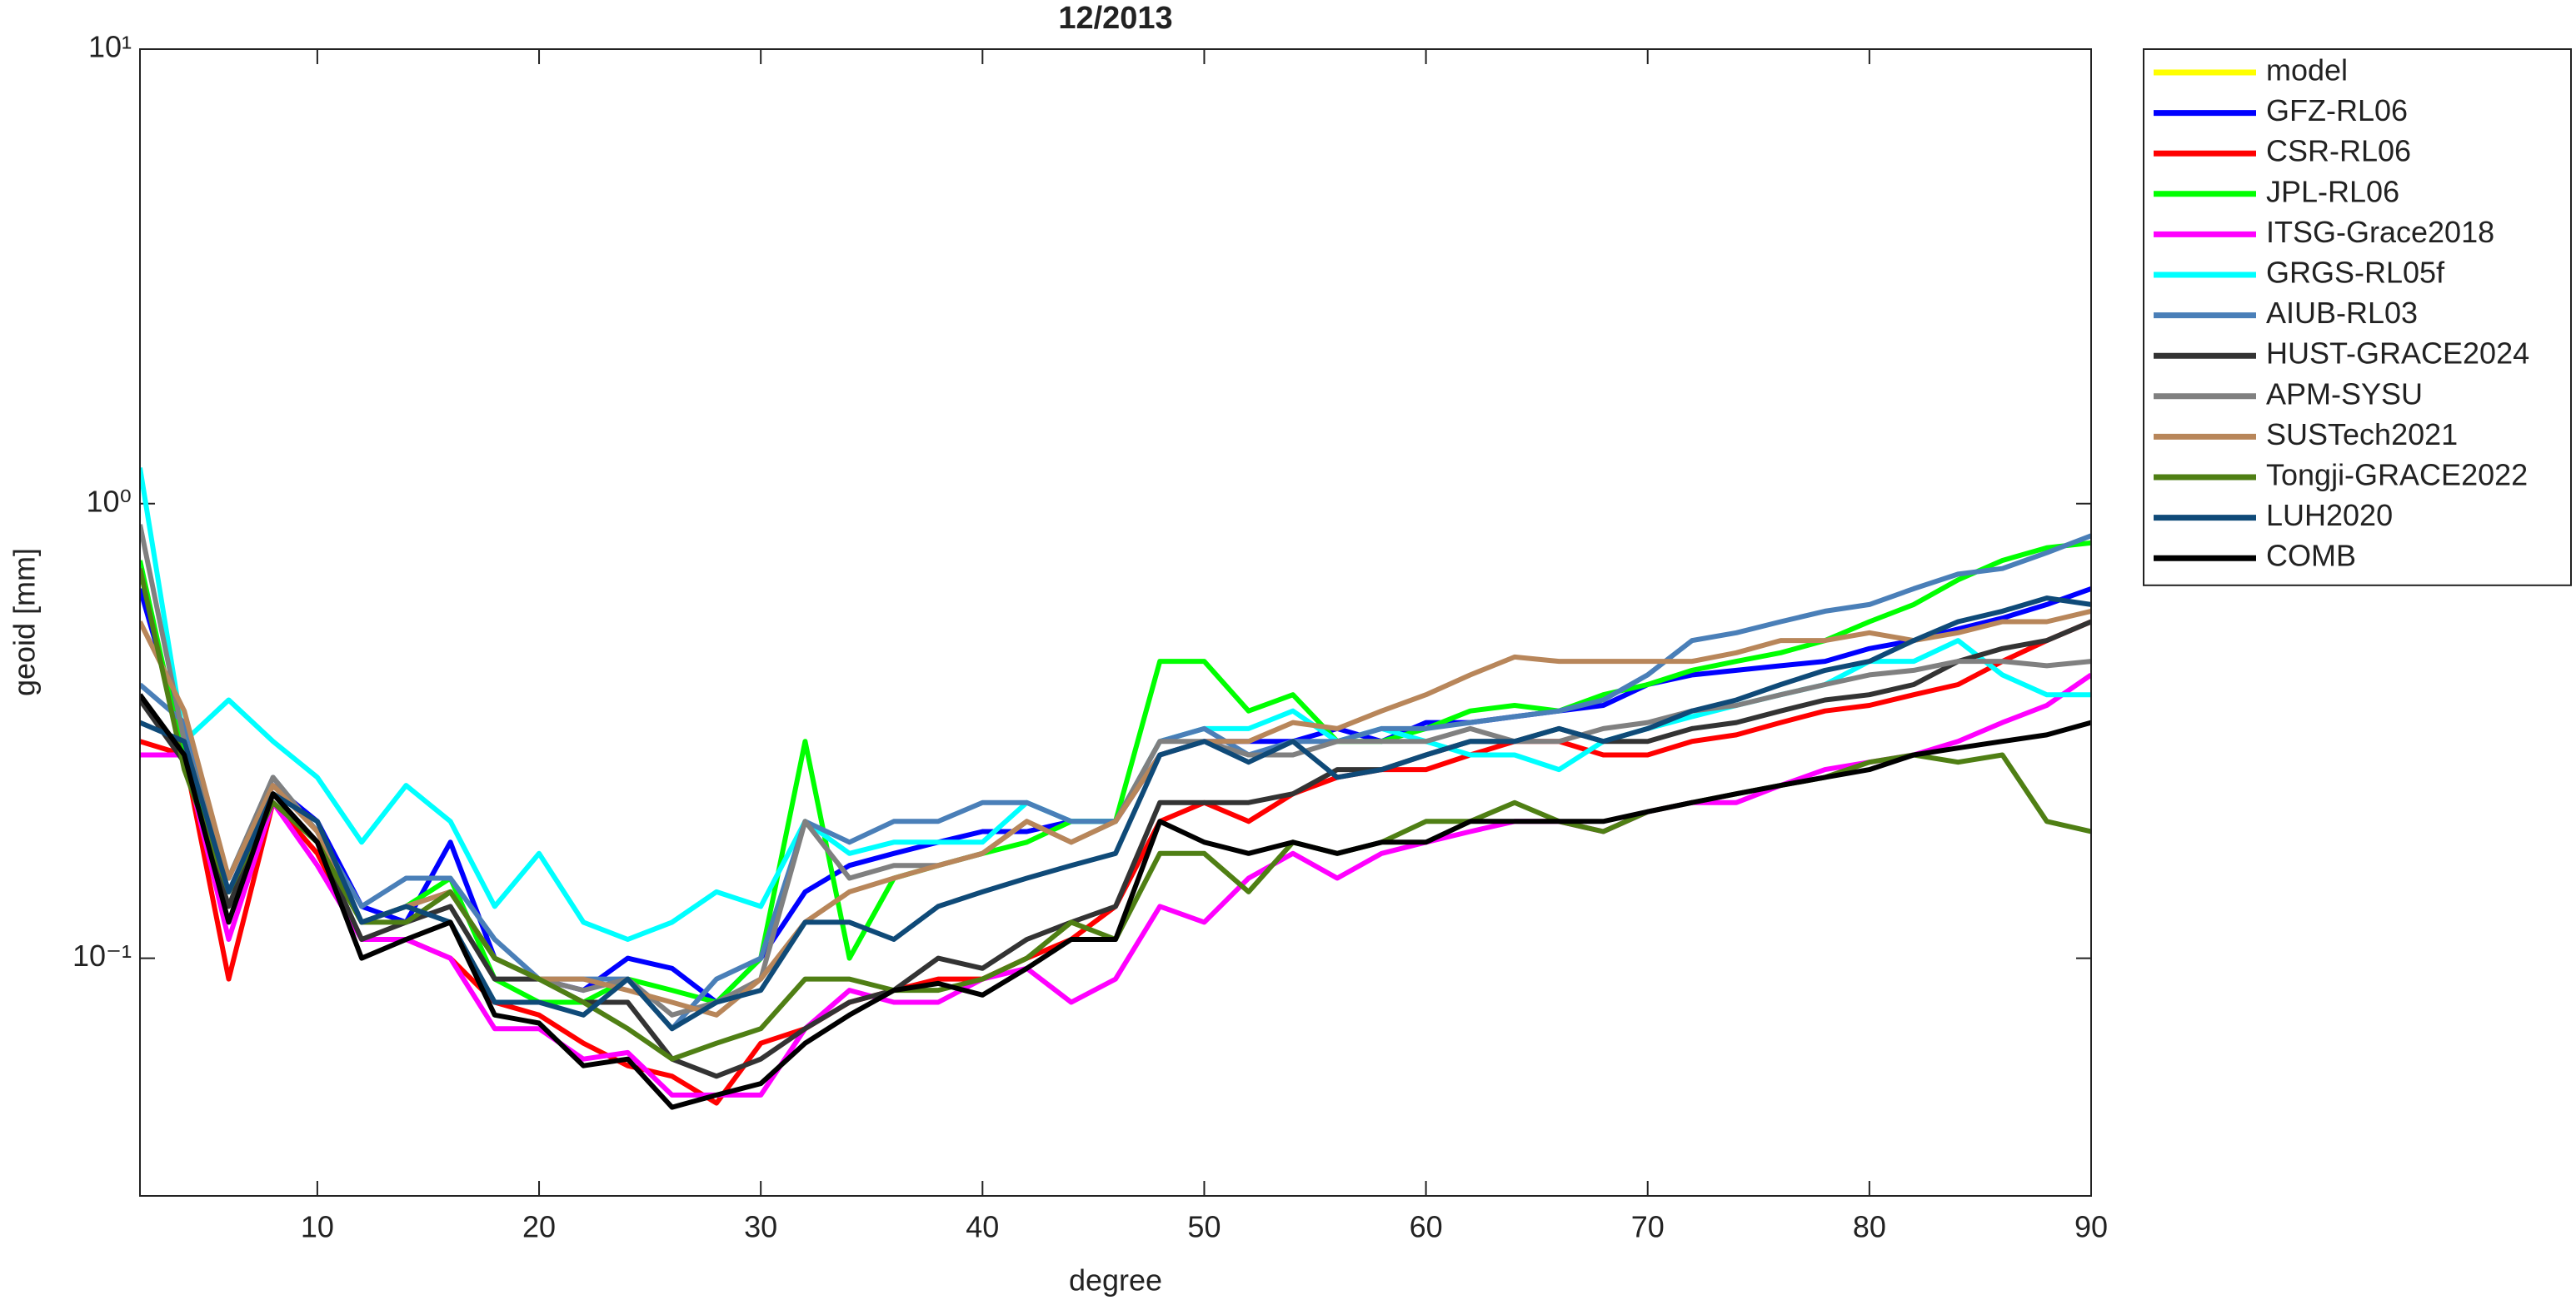  I want to click on legend-label: AIUB-RL03, so click(2342, 313).